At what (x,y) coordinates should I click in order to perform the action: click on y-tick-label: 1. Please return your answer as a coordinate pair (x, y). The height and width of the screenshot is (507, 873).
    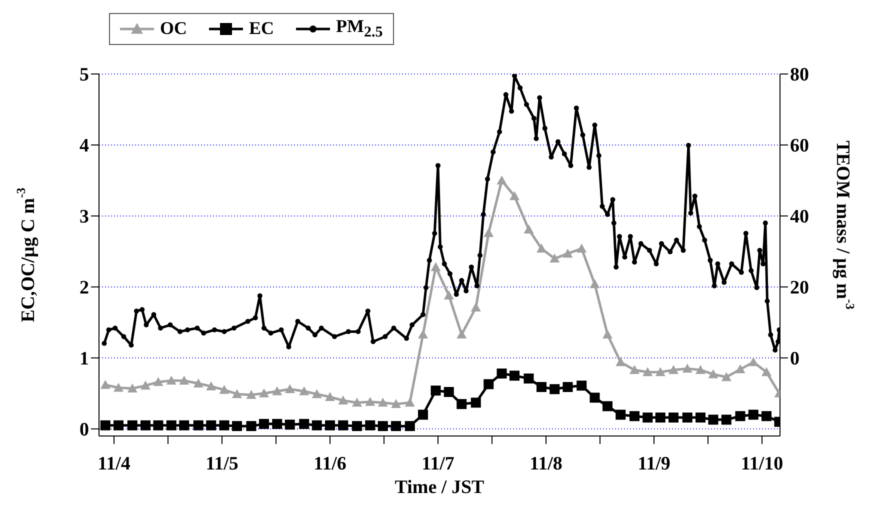
    Looking at the image, I should click on (84, 359).